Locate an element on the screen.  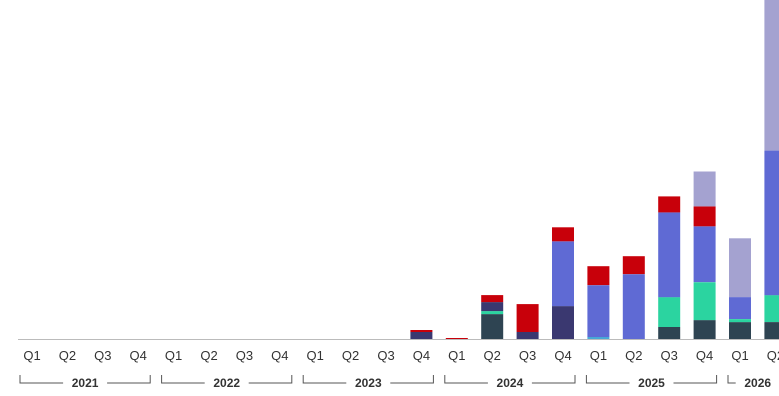
year-label: 2026 is located at coordinates (757, 383).